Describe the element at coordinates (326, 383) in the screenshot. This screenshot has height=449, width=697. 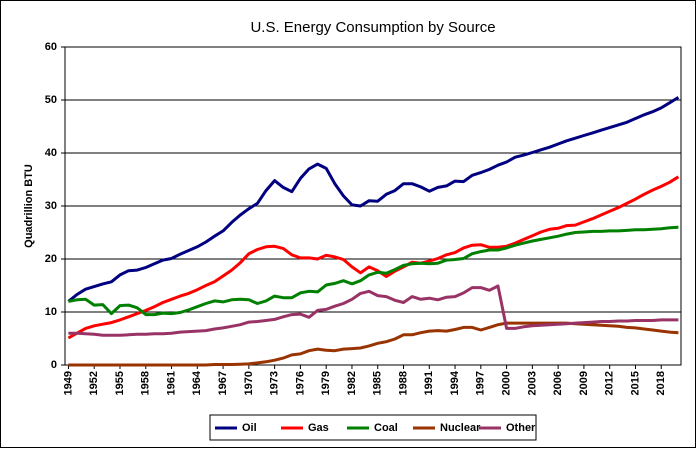
I see `x-tick-label: 1979` at that location.